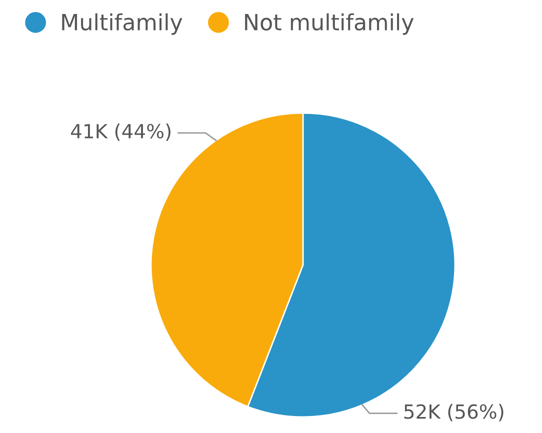 The image size is (542, 433). I want to click on legend-label: Multifamily, so click(122, 24).